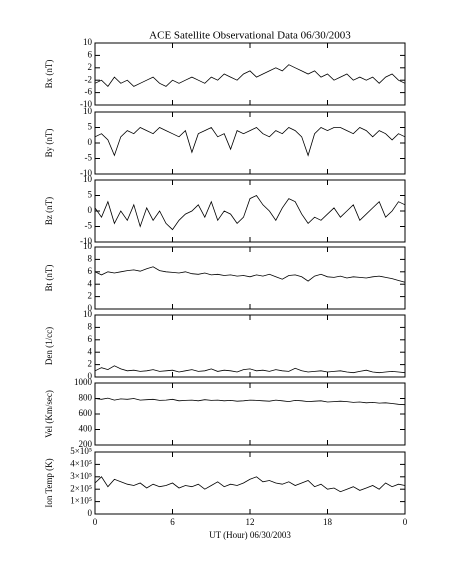  I want to click on y-tick-label: 5×10⁵, so click(81, 451).